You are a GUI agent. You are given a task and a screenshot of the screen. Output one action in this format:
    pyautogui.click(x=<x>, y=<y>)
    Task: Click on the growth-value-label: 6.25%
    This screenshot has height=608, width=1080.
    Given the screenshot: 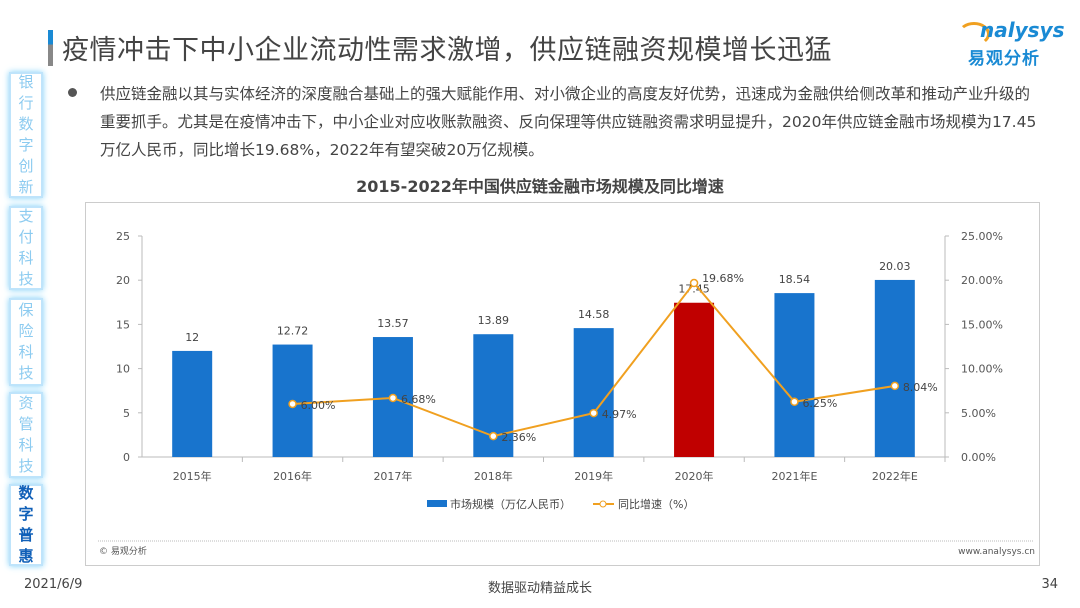 What is the action you would take?
    pyautogui.click(x=819, y=403)
    